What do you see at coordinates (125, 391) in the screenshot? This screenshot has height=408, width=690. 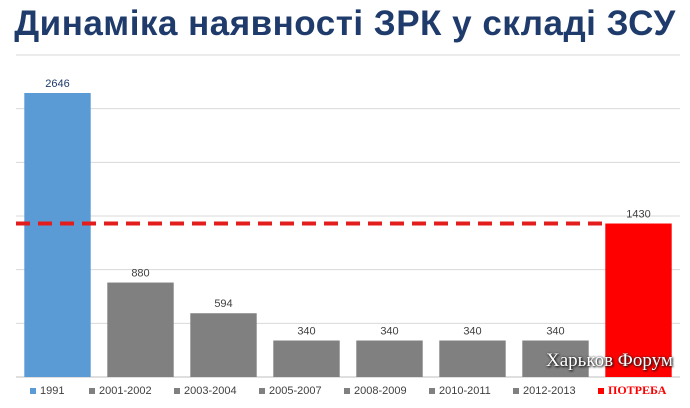 I see `legend-label-2: 2001-2002` at bounding box center [125, 391].